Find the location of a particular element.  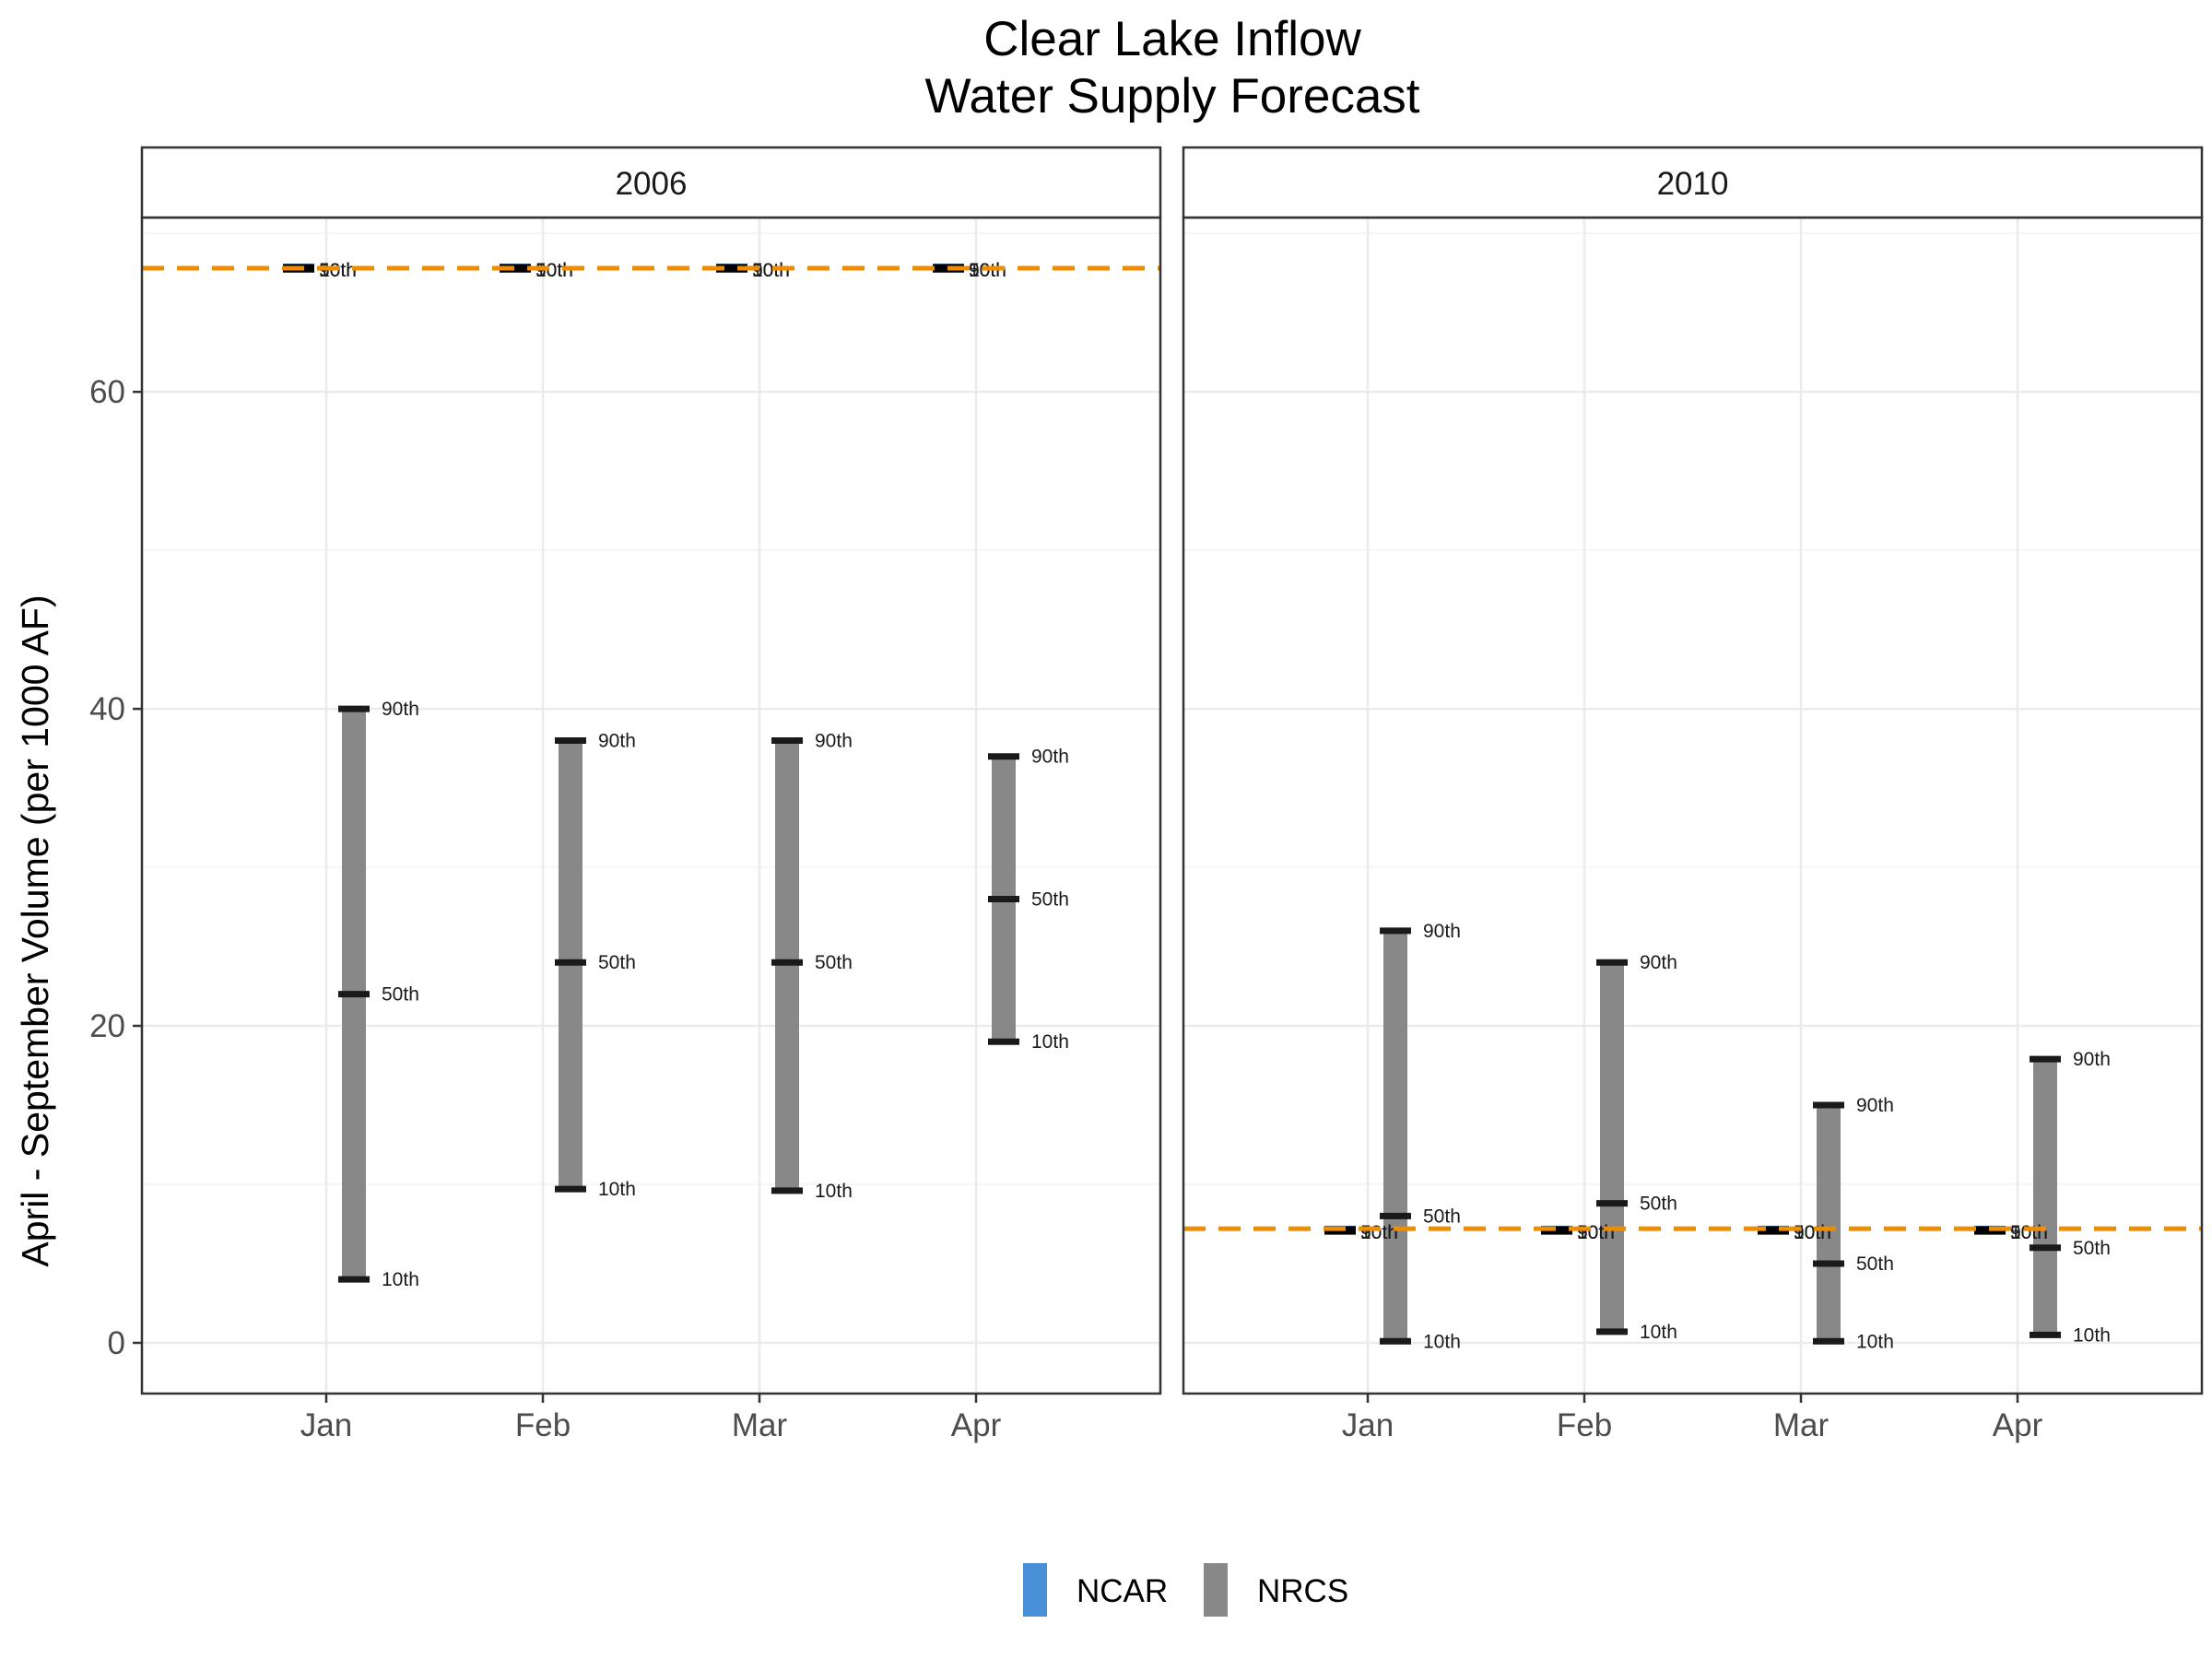

nrcs-range-bar-jan is located at coordinates (1395, 1136).